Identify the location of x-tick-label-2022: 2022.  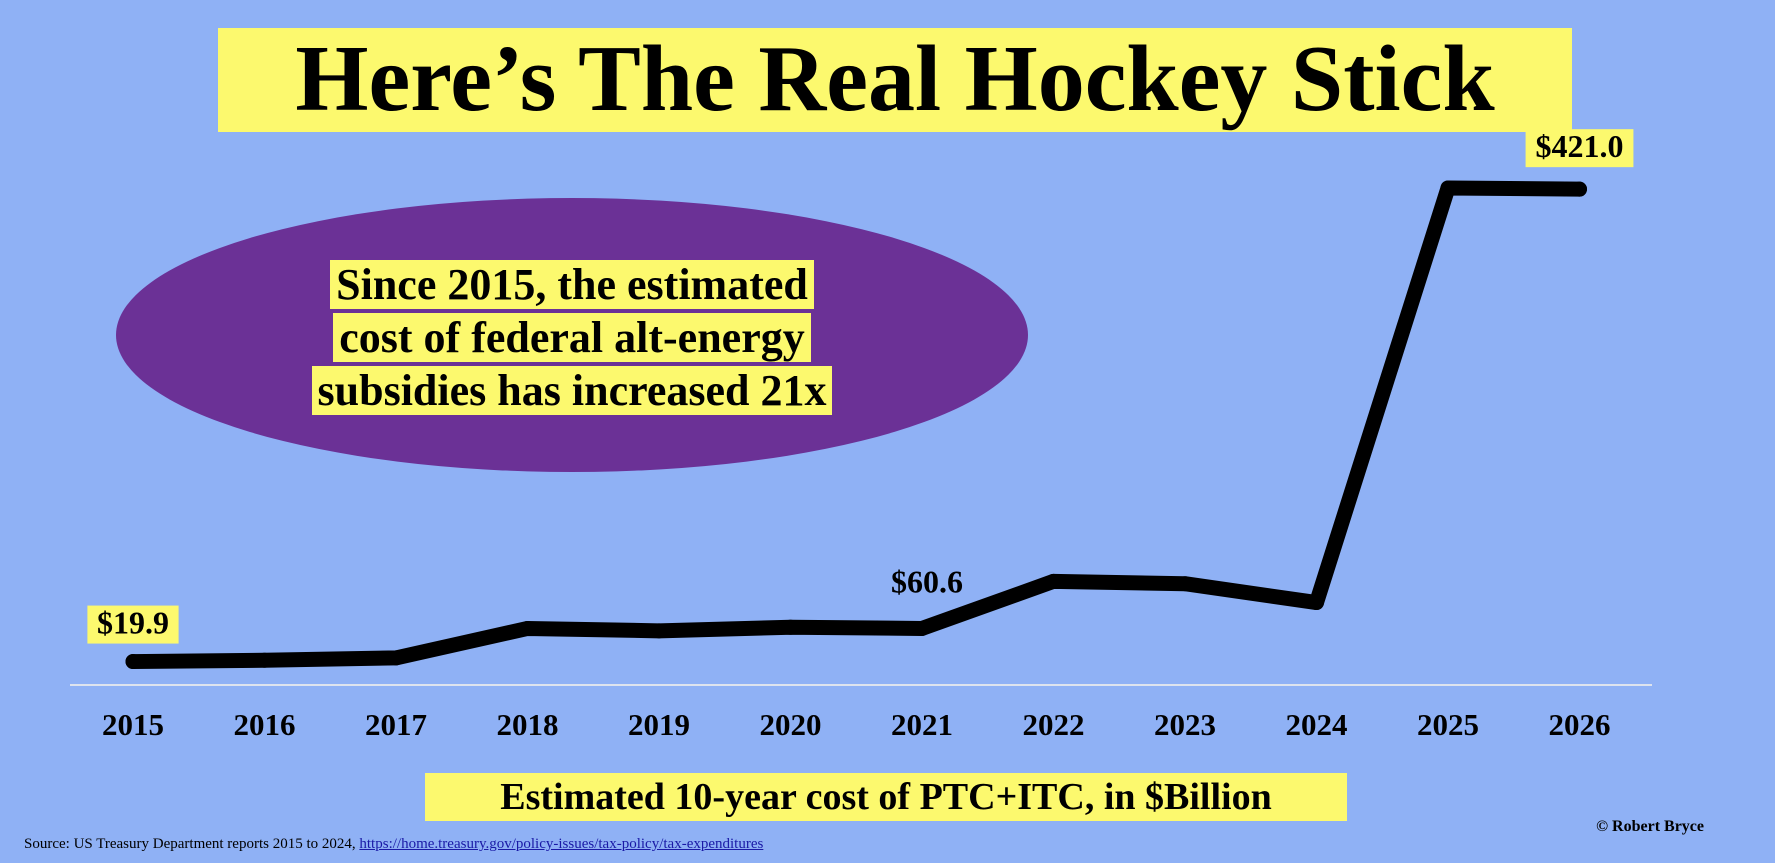
(1054, 724).